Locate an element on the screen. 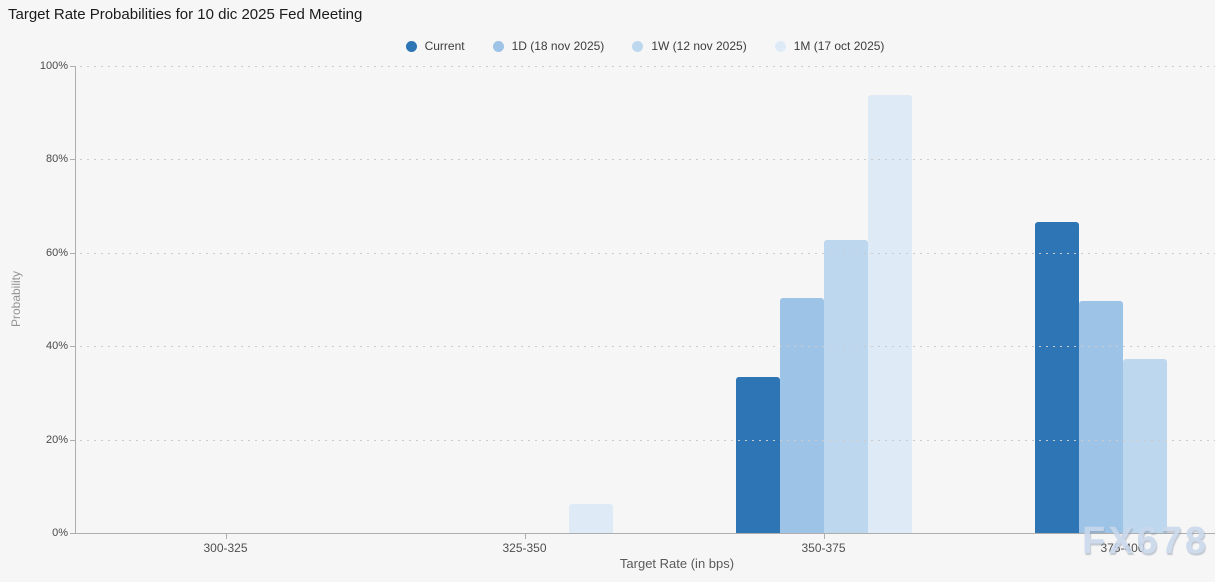  legend-item-1d-18-nov-2025: 1D (18 nov 2025) is located at coordinates (548, 46).